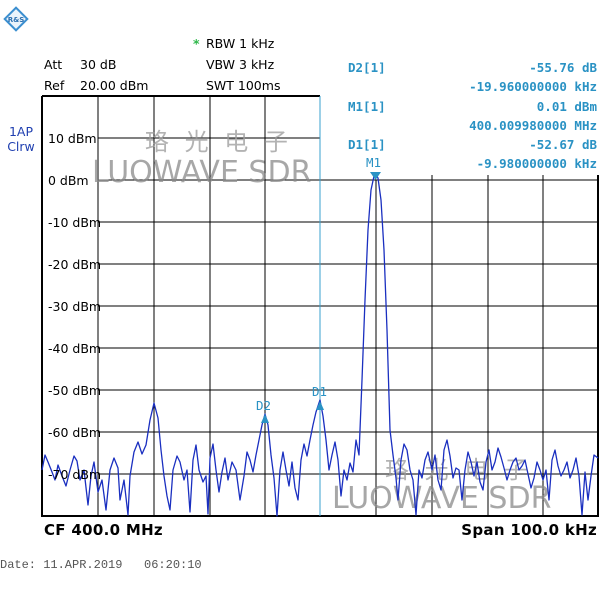 The height and width of the screenshot is (600, 600). Describe the element at coordinates (101, 565) in the screenshot. I see `capture-date: Date: 11.APR.2019 06:20:10` at that location.